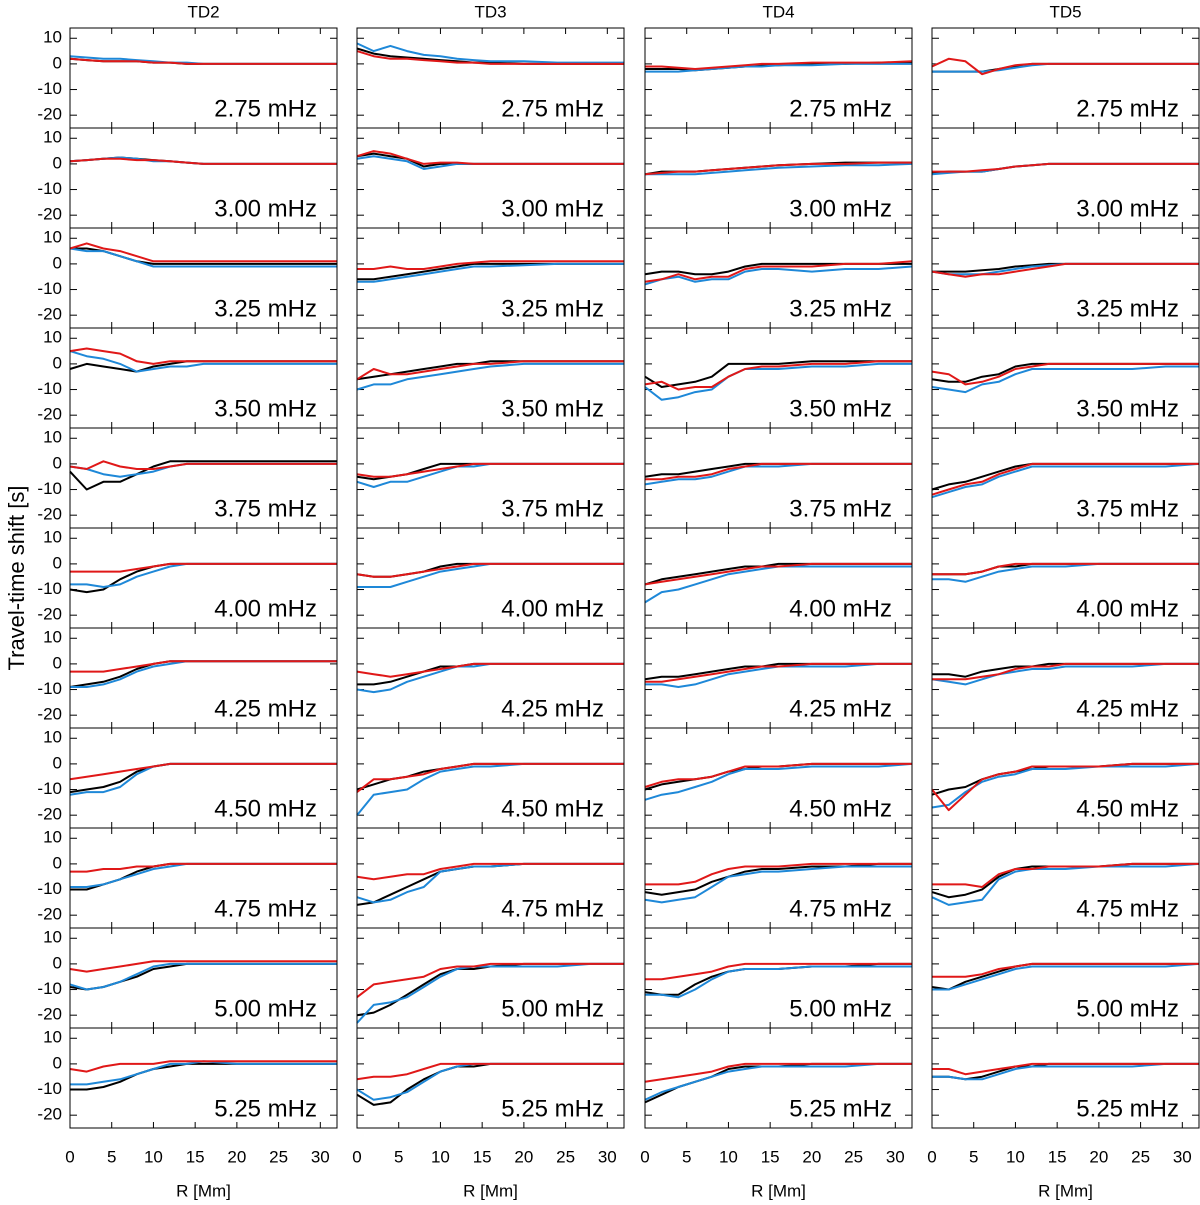 This screenshot has height=1205, width=1200. I want to click on frequency-label: 3.75 mHz, so click(840, 508).